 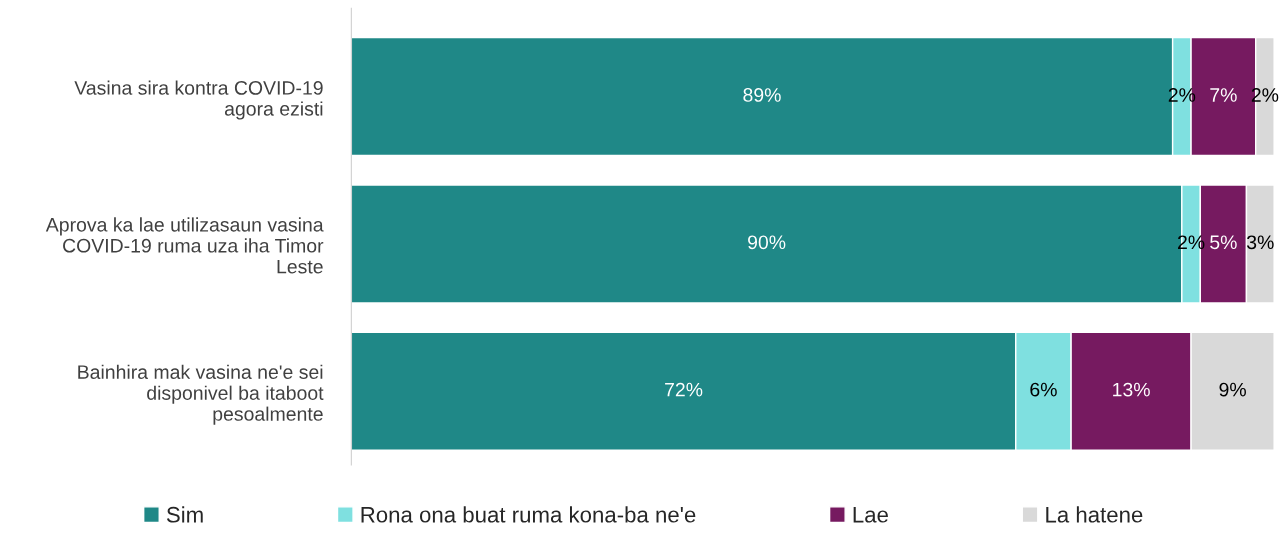 What do you see at coordinates (528, 514) in the screenshot?
I see `legend-label: Rona ona buat ruma kona-ba ne'e` at bounding box center [528, 514].